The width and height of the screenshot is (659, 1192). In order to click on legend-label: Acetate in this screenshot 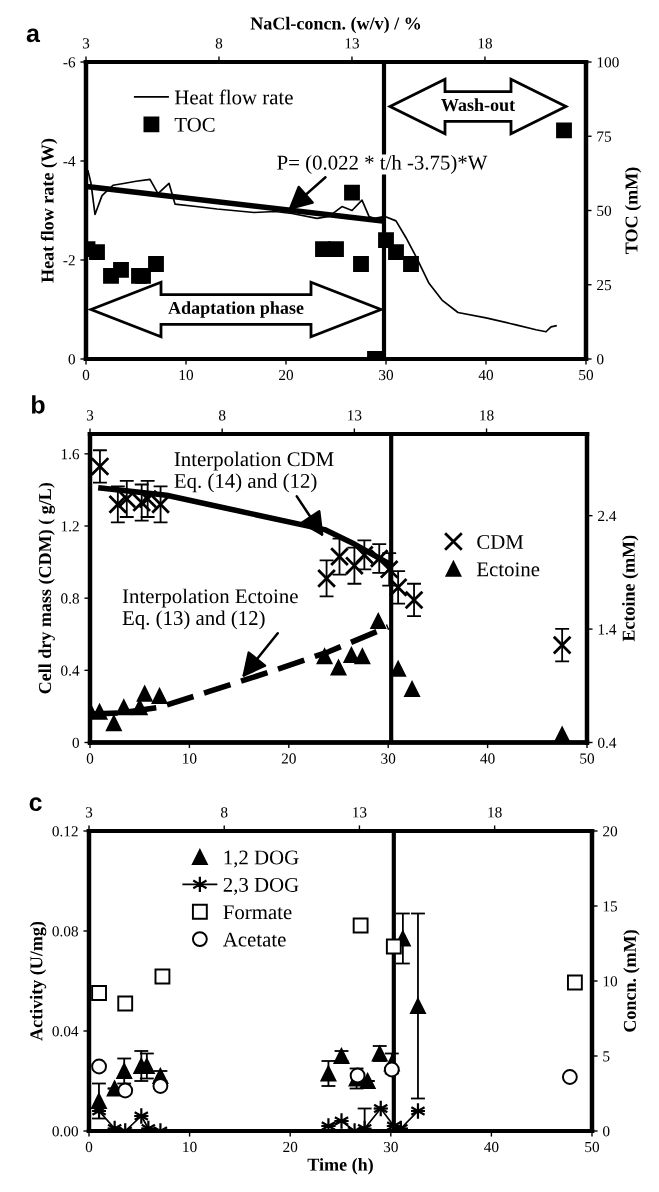, I will do `click(254, 939)`.